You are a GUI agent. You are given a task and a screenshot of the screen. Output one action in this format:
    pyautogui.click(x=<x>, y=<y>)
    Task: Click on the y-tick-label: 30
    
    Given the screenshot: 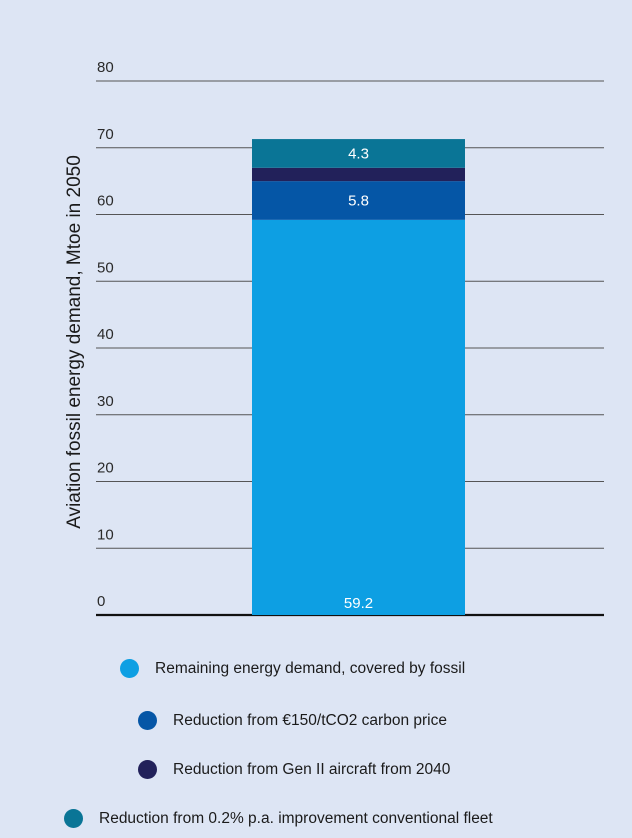 What is the action you would take?
    pyautogui.click(x=105, y=401)
    